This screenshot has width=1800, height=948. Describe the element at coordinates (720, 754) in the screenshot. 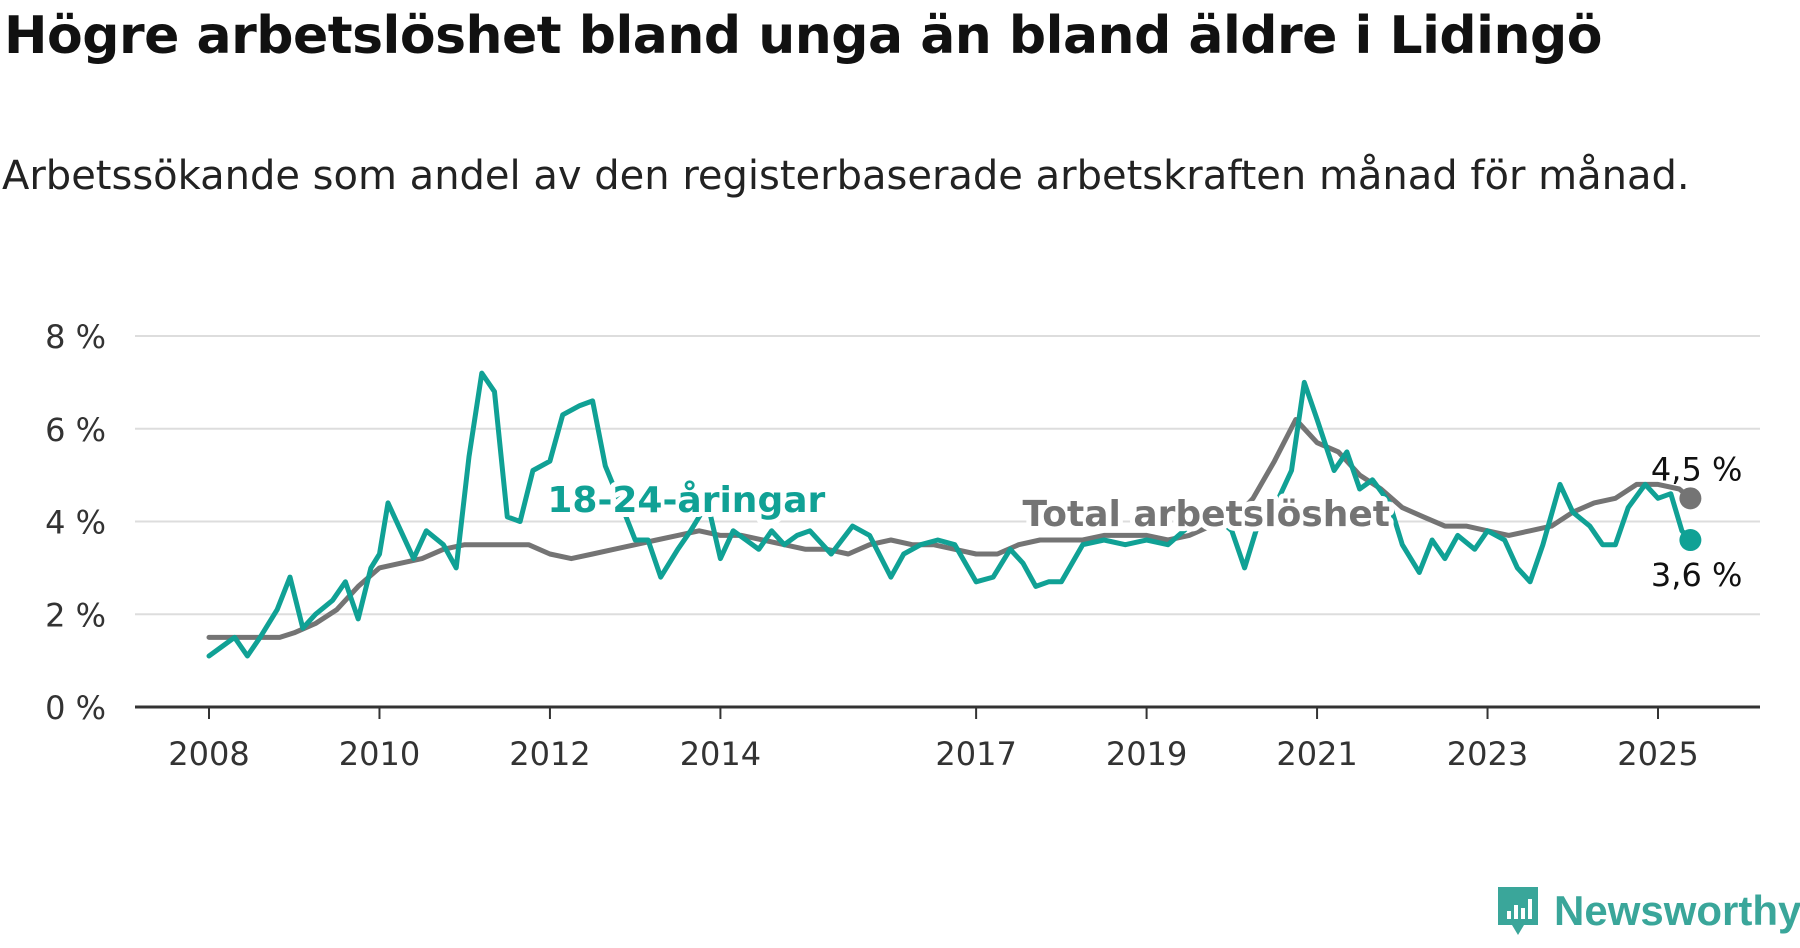

I see `x-tick-label: 2014` at that location.